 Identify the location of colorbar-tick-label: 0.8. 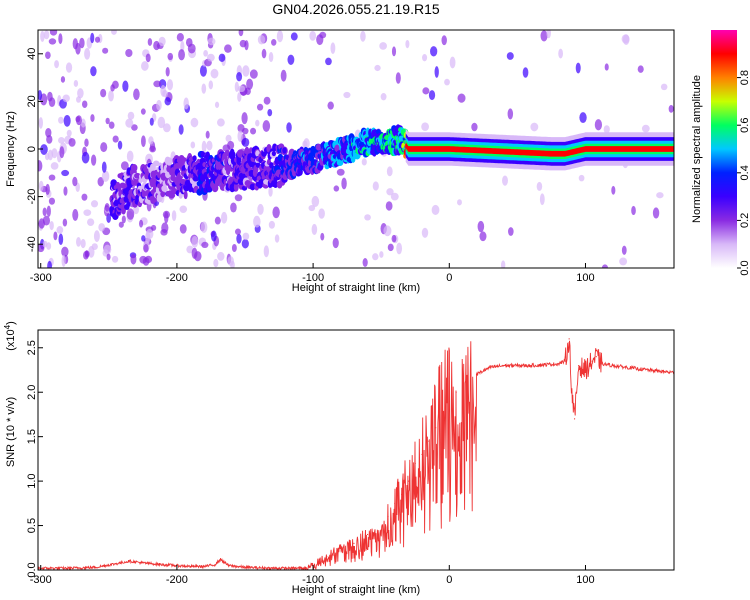
(744, 77).